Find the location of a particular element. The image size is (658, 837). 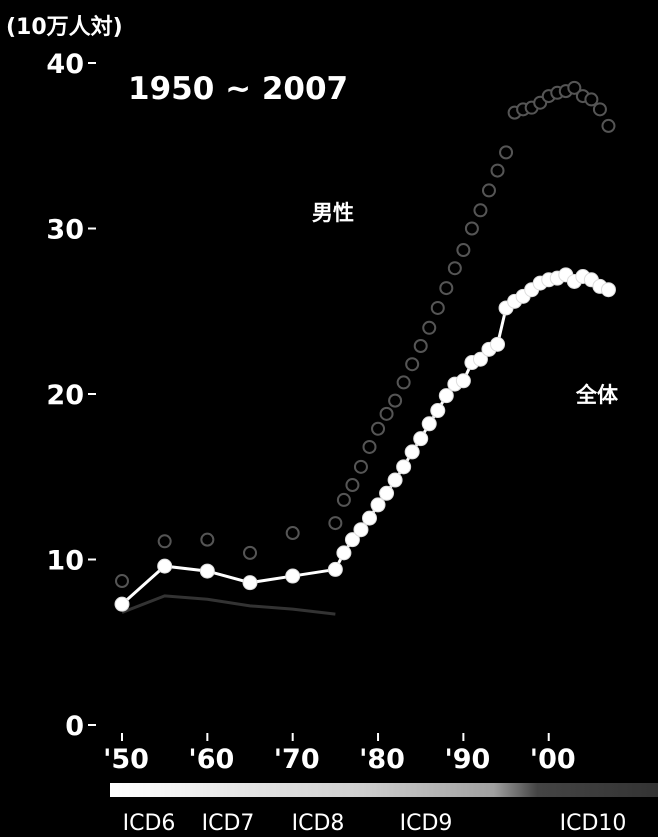

icd-label: ICD10 is located at coordinates (593, 823).